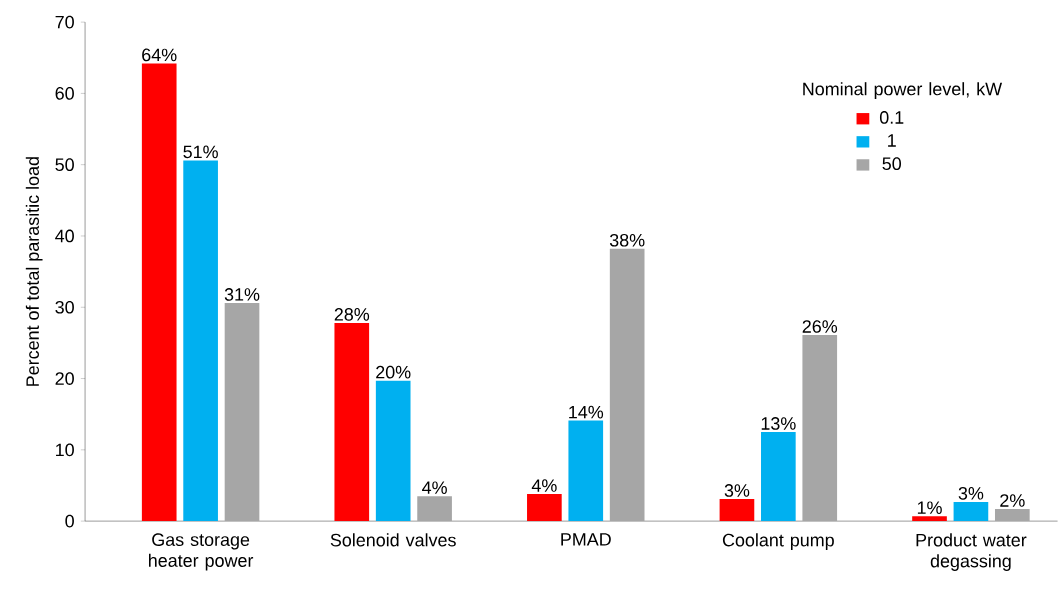 Image resolution: width=1059 pixels, height=605 pixels. What do you see at coordinates (778, 541) in the screenshot?
I see `x-tick-label: Coolant pump` at bounding box center [778, 541].